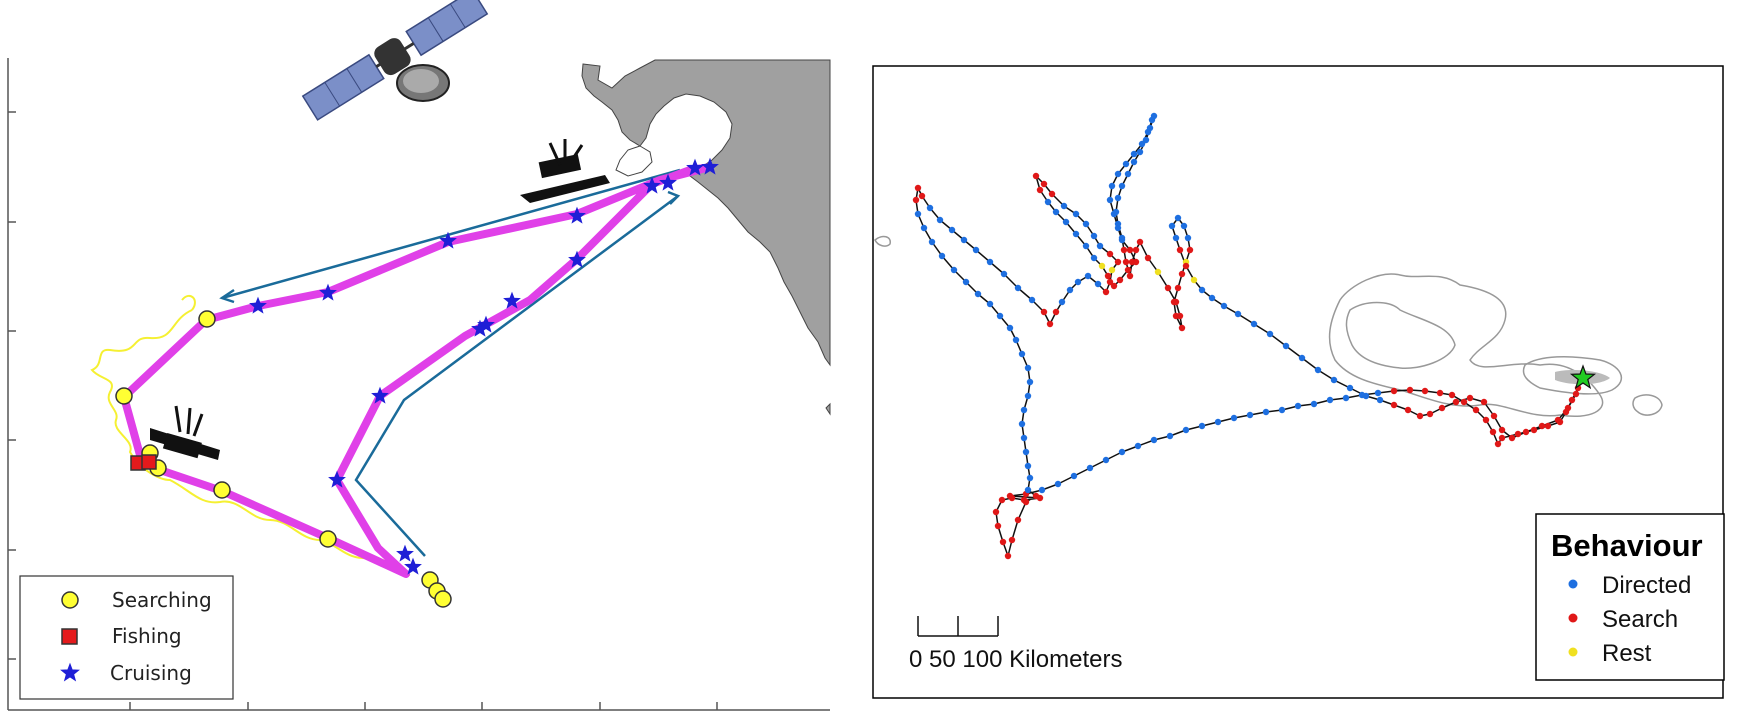  What do you see at coordinates (1627, 653) in the screenshot?
I see `legend-rest-label: Rest` at bounding box center [1627, 653].